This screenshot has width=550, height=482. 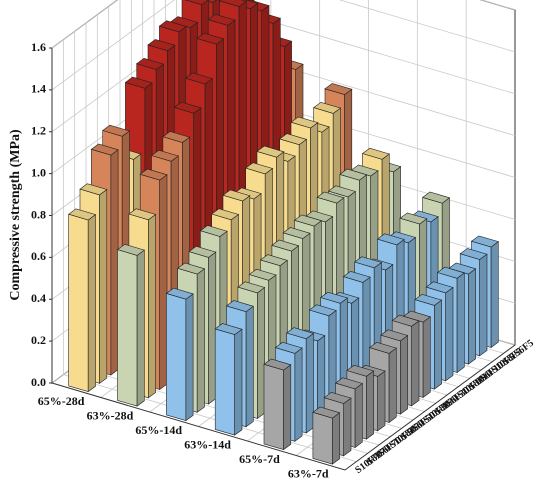 I want to click on y-tick-label: 0.2, so click(x=38, y=340).